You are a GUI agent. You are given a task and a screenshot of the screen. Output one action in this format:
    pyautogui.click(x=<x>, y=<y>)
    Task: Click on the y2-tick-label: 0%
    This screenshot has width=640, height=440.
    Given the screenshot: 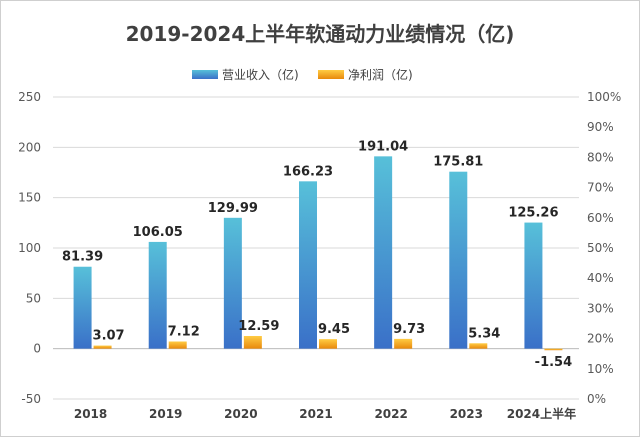 What is the action you would take?
    pyautogui.click(x=596, y=399)
    